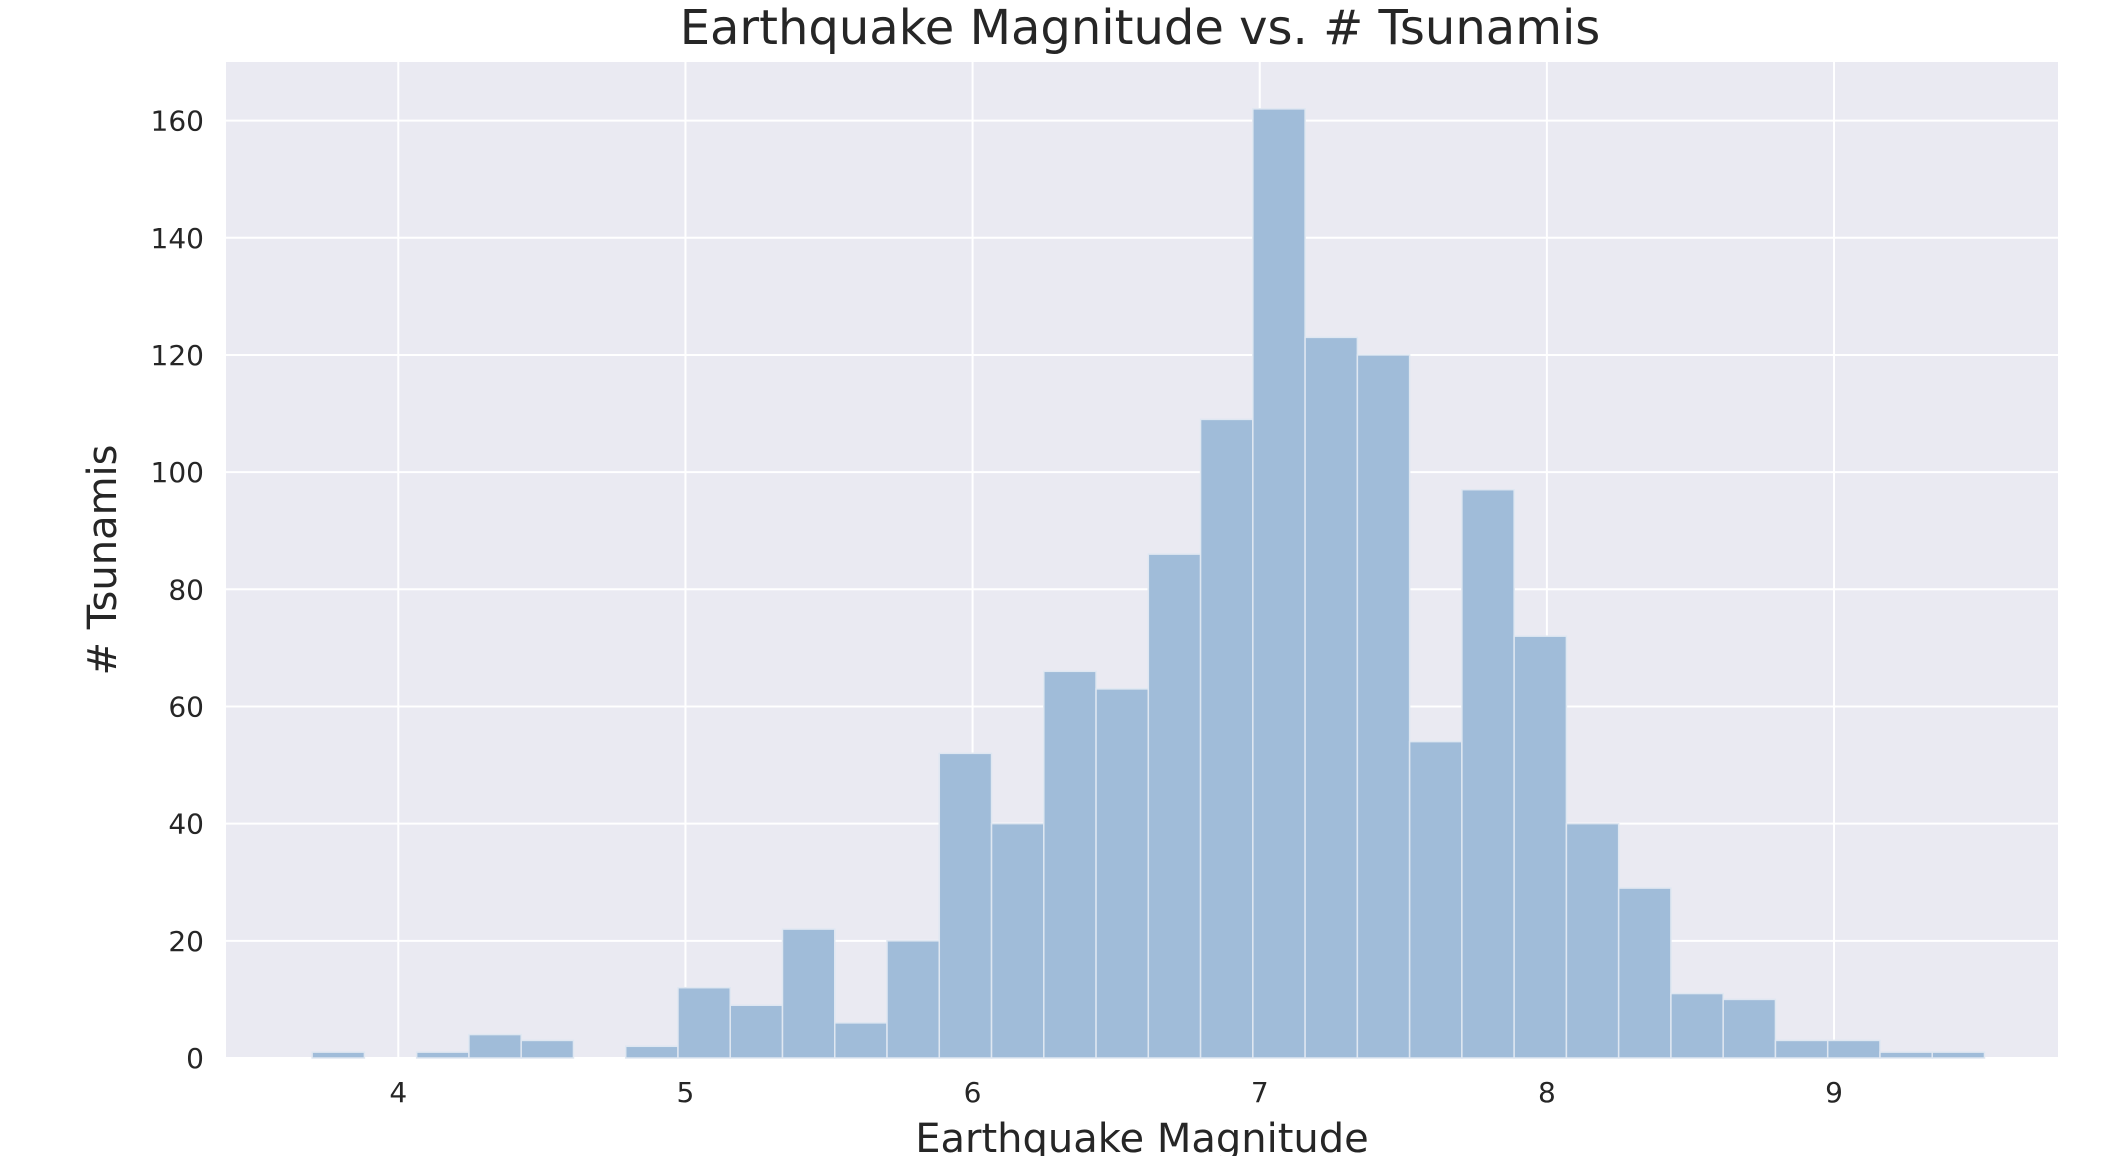  Describe the element at coordinates (177, 355) in the screenshot. I see `y-tick-label: 120` at that location.